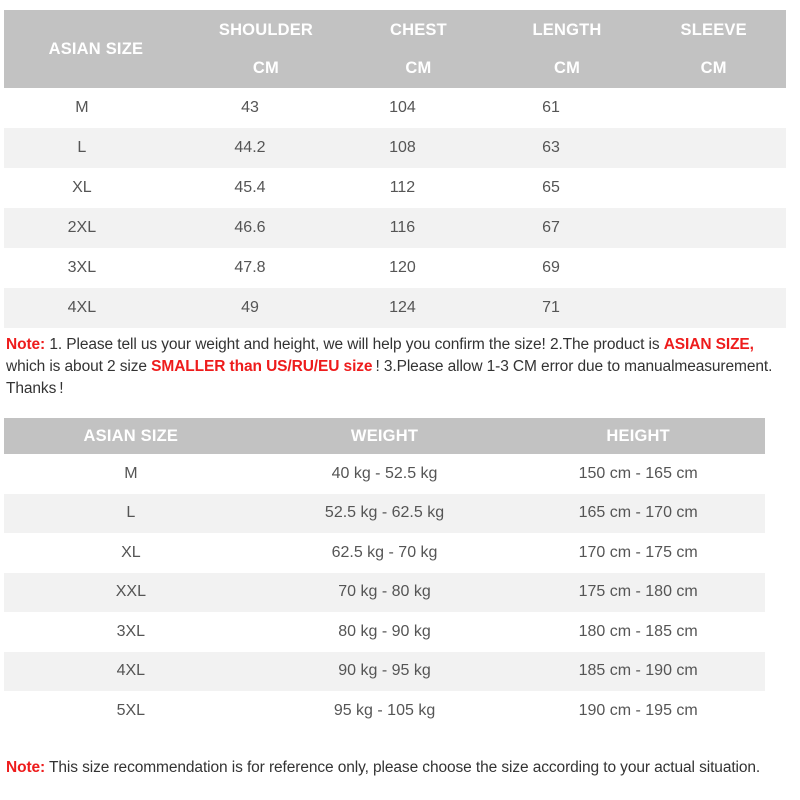 This screenshot has height=800, width=800. I want to click on table-row: M 40 kg - 52.5 kg 150 cm - 165 cm, so click(384, 474).